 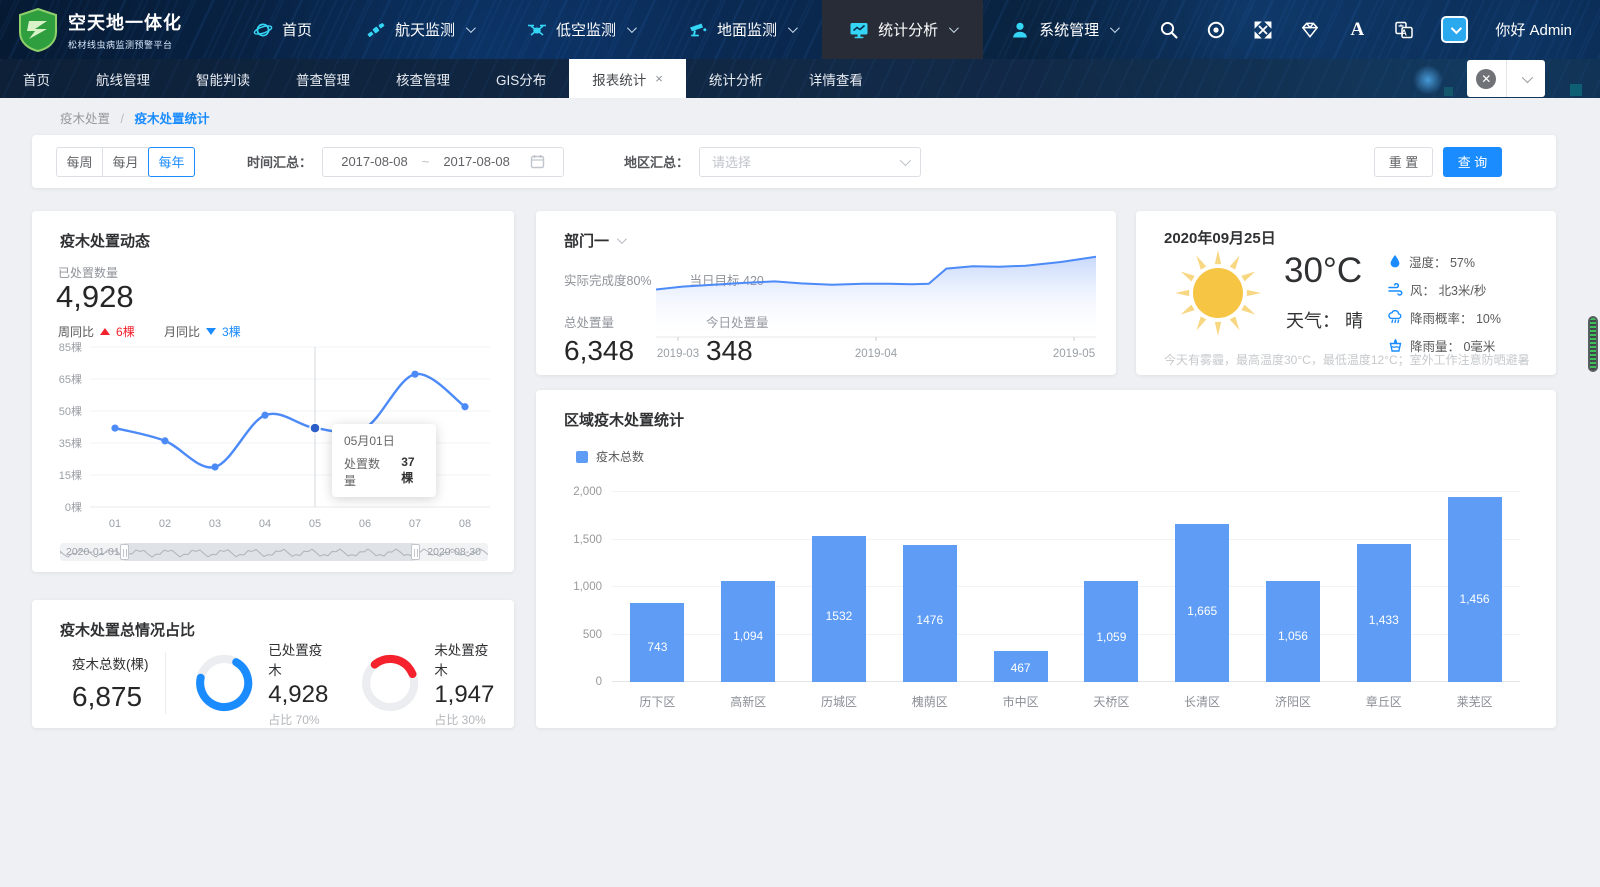 I want to click on tab-home: 首页, so click(x=36, y=78).